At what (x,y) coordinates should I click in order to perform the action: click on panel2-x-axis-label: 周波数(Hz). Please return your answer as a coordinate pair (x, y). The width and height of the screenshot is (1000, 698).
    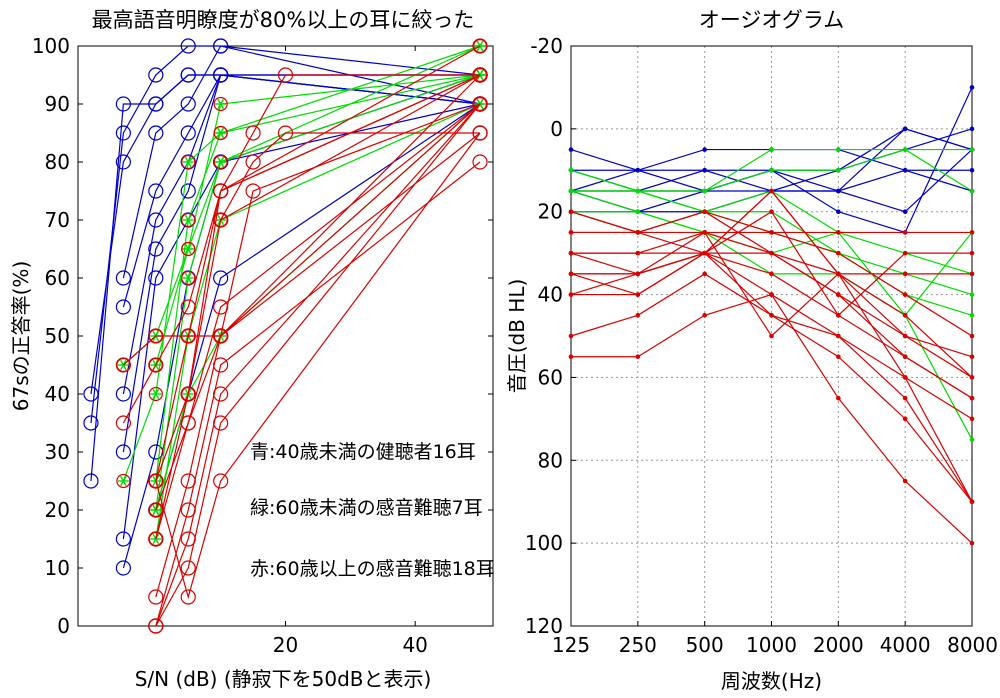
    Looking at the image, I should click on (771, 681).